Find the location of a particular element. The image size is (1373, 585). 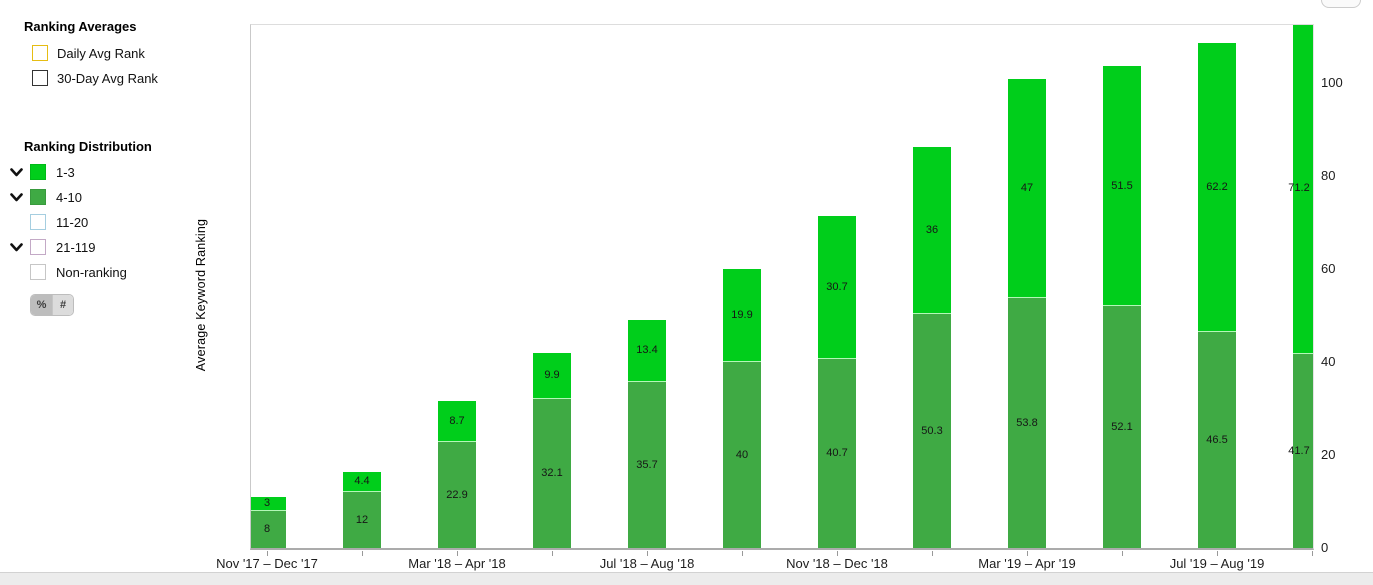

unit-toggle: % # is located at coordinates (52, 305).